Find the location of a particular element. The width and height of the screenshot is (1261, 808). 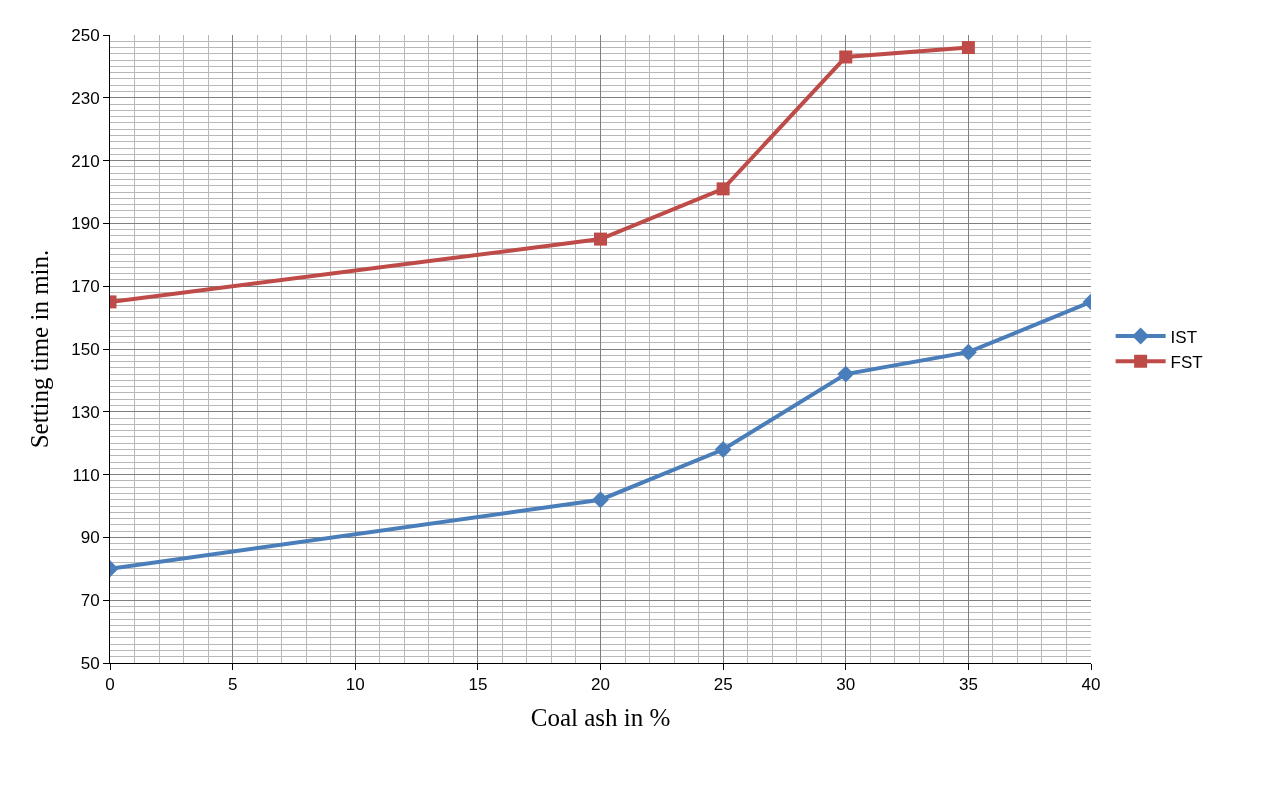

x-tick-label: 20 is located at coordinates (600, 685).